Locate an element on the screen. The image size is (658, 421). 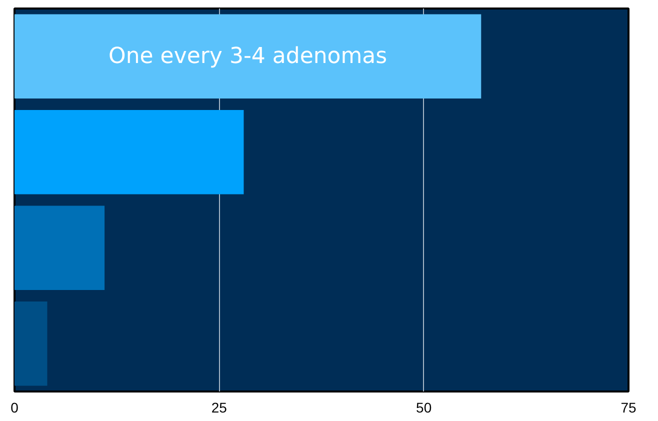
x-tick-label: 0 is located at coordinates (14, 408).